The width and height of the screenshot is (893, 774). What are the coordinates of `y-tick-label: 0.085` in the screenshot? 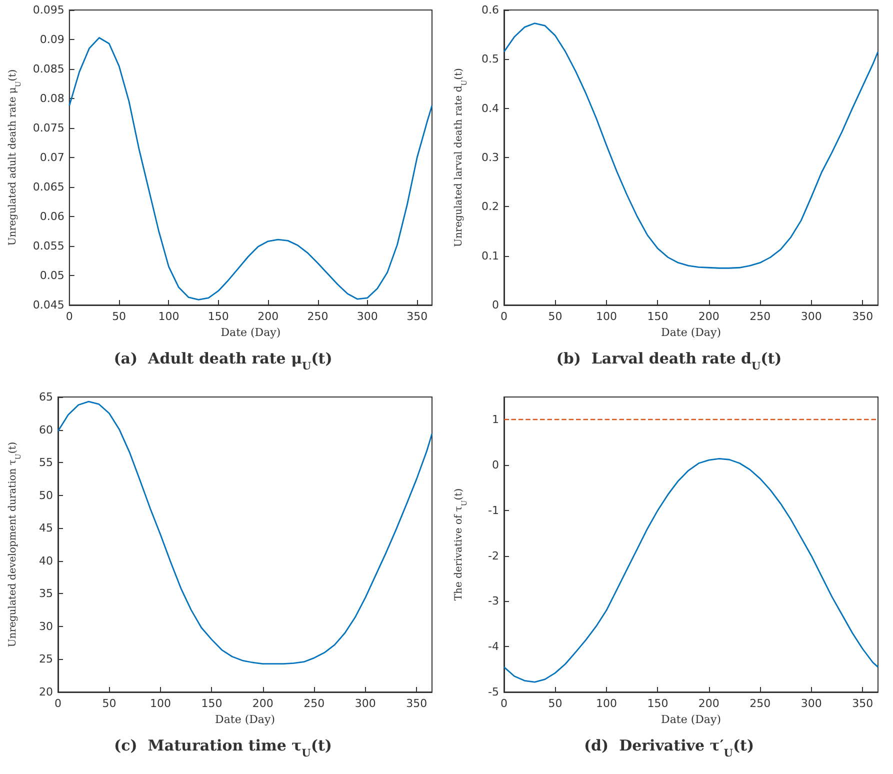 It's located at (48, 69).